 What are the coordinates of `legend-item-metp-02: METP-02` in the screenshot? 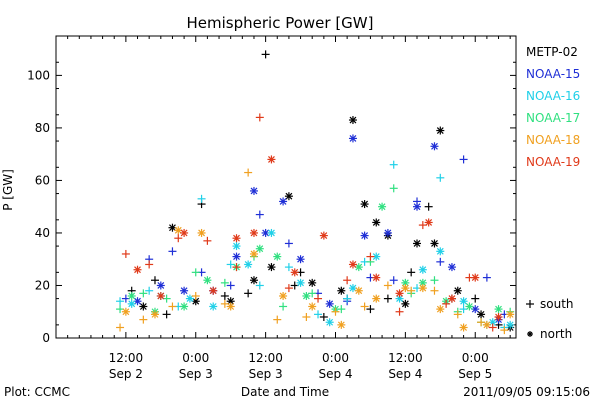 It's located at (552, 52).